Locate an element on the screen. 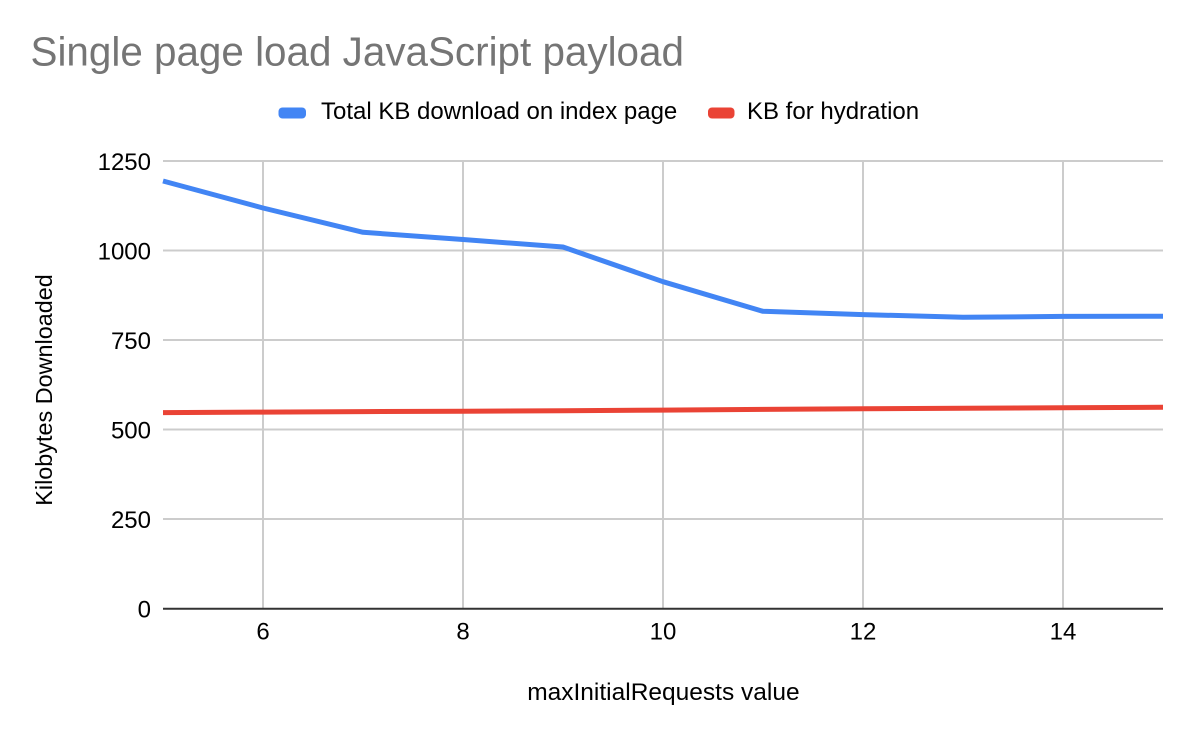 Image resolution: width=1200 pixels, height=742 pixels. svg-text: 750 is located at coordinates (131, 341).